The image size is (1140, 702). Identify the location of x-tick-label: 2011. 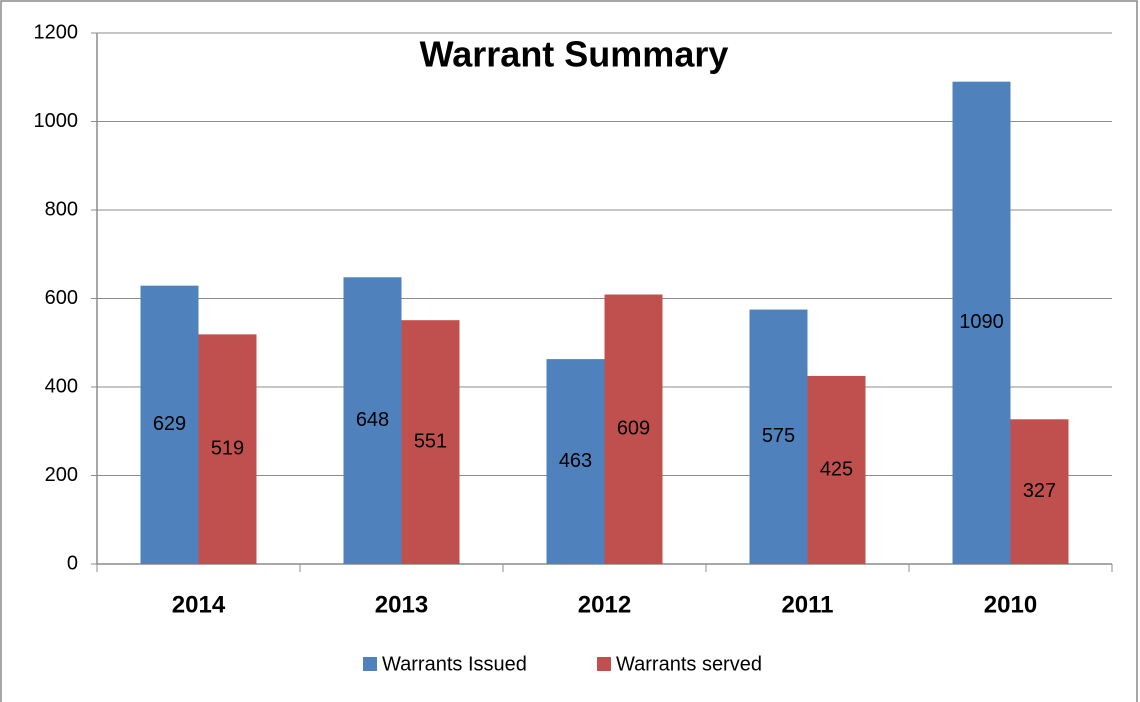
(807, 604).